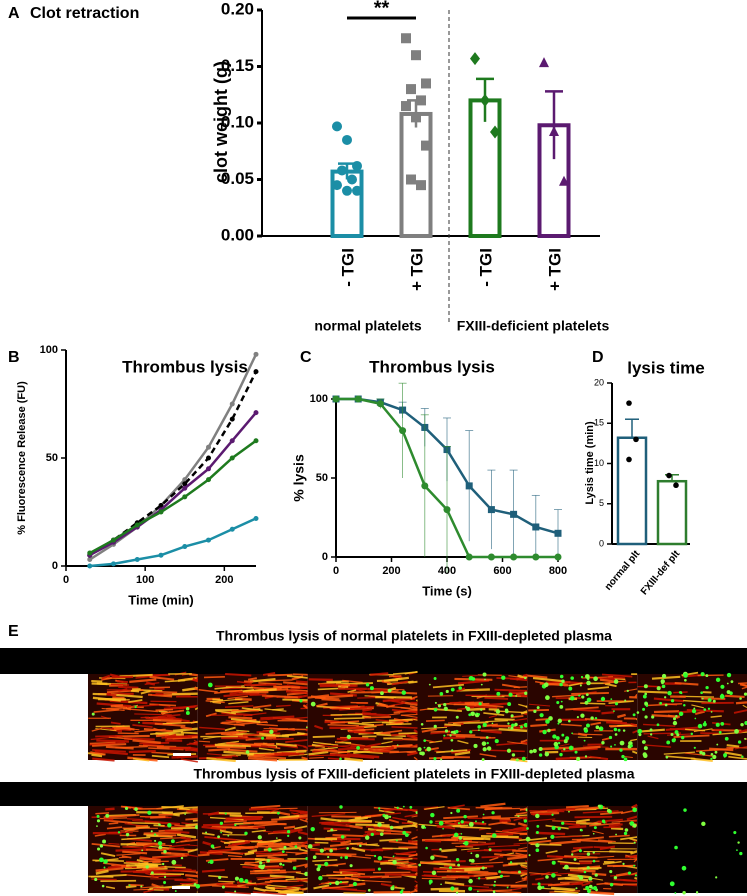 This screenshot has width=747, height=896. Describe the element at coordinates (49, 350) in the screenshot. I see `y-tick-label: 100` at that location.